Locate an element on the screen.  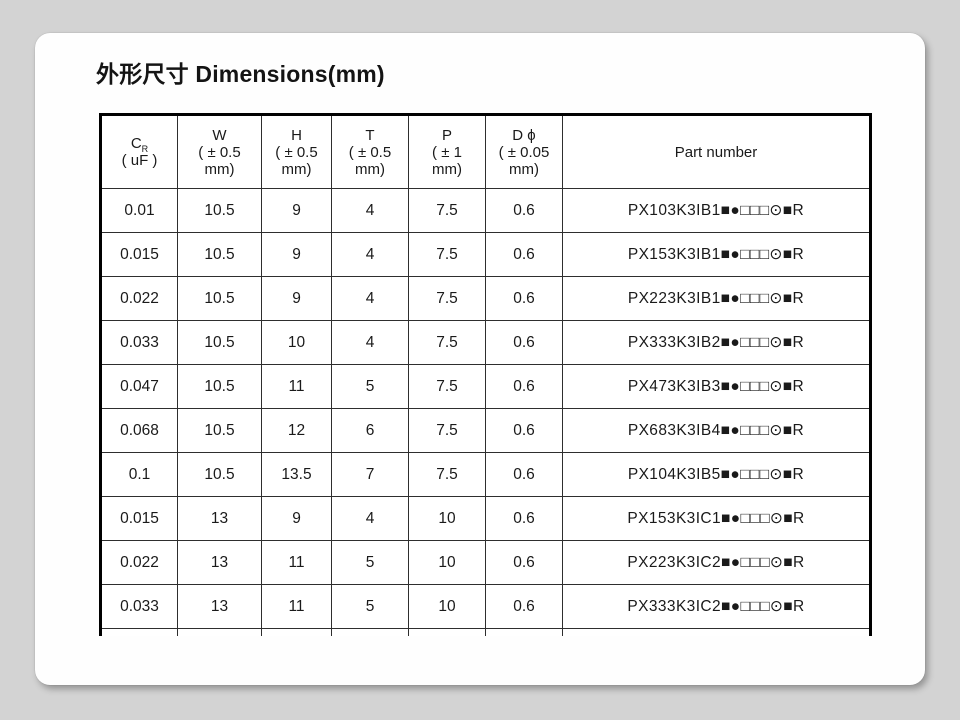
col-header-dphi: D ϕ ( ± 0.05 mm) is located at coordinates (524, 151).